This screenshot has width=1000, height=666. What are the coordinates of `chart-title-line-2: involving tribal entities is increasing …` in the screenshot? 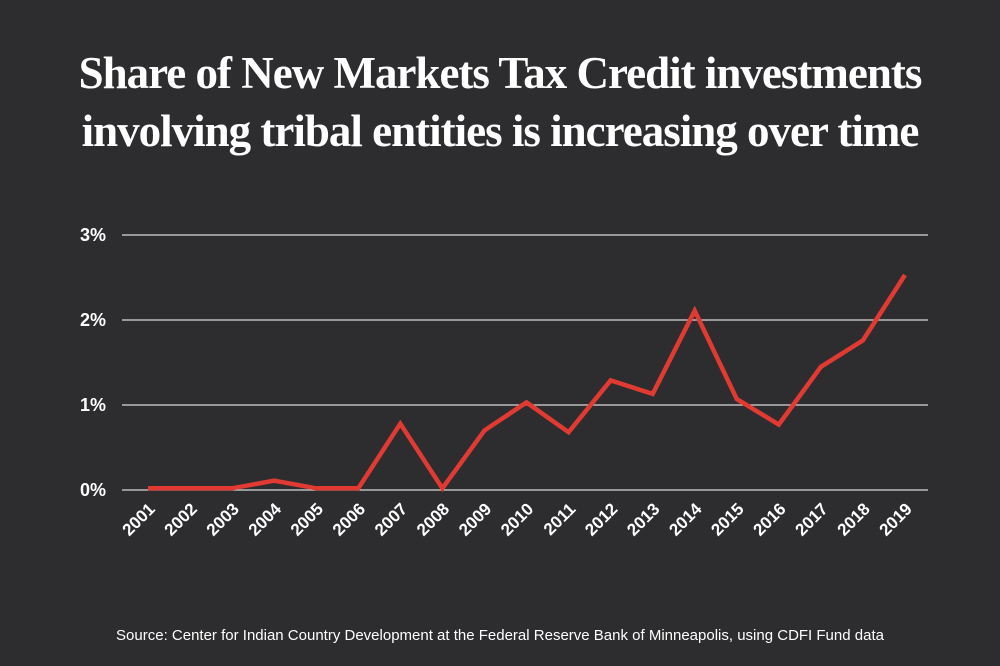 It's located at (500, 131).